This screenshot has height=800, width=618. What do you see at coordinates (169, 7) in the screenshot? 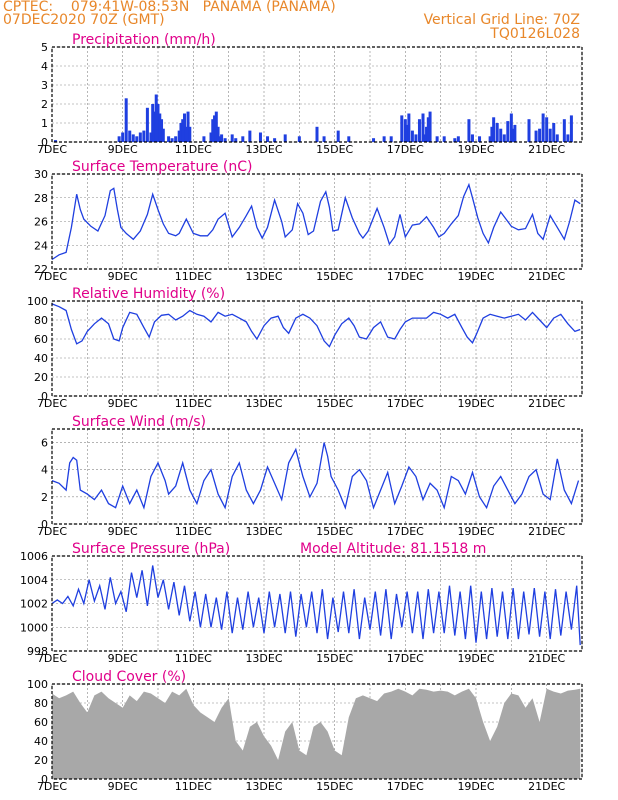
I see `header-location: CPTEC: 079:41W-08:53N PANAMA (PANAMA)` at bounding box center [169, 7].